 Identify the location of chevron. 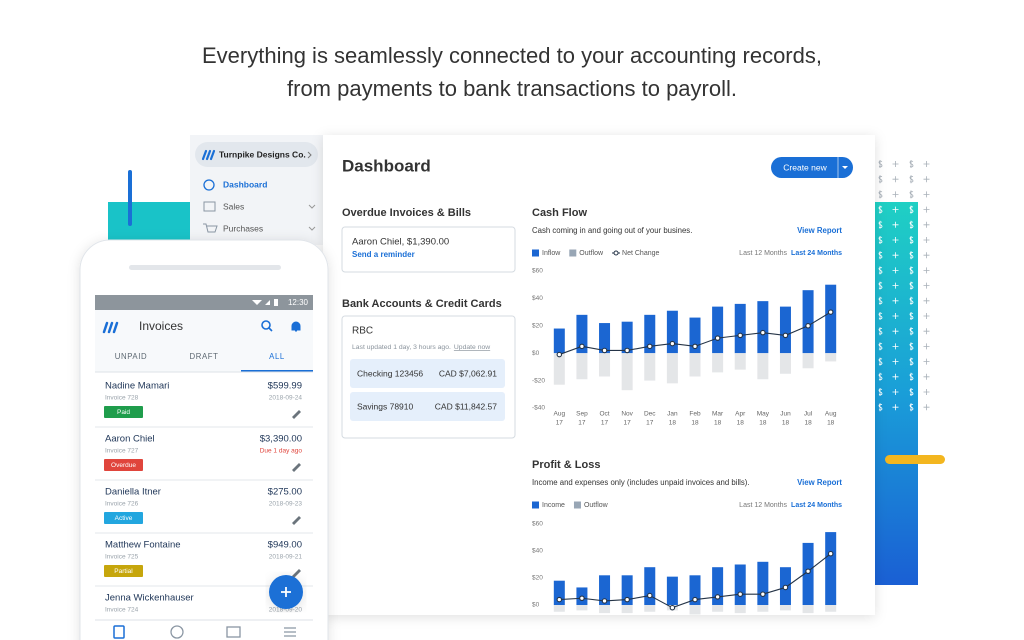
(312, 228).